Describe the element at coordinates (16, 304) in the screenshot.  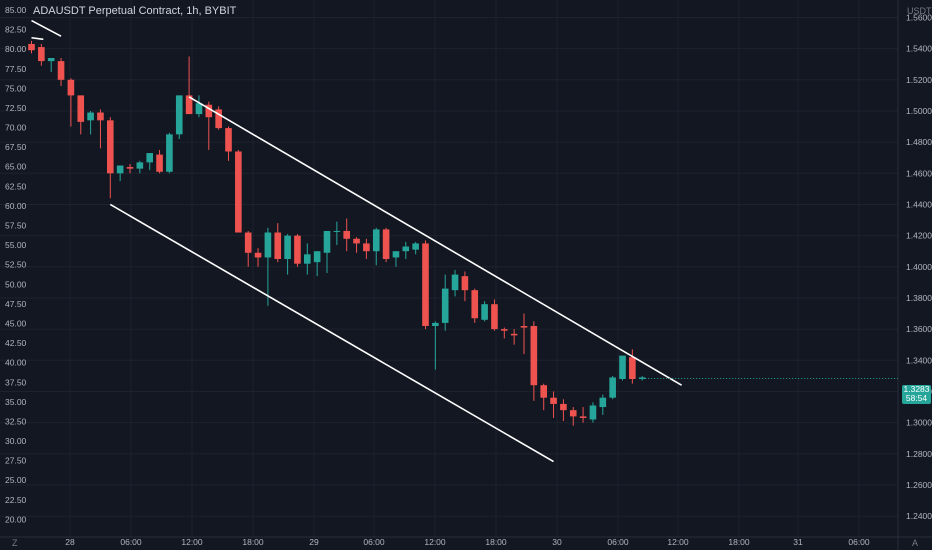
I see `left-axis-label: 47.50` at that location.